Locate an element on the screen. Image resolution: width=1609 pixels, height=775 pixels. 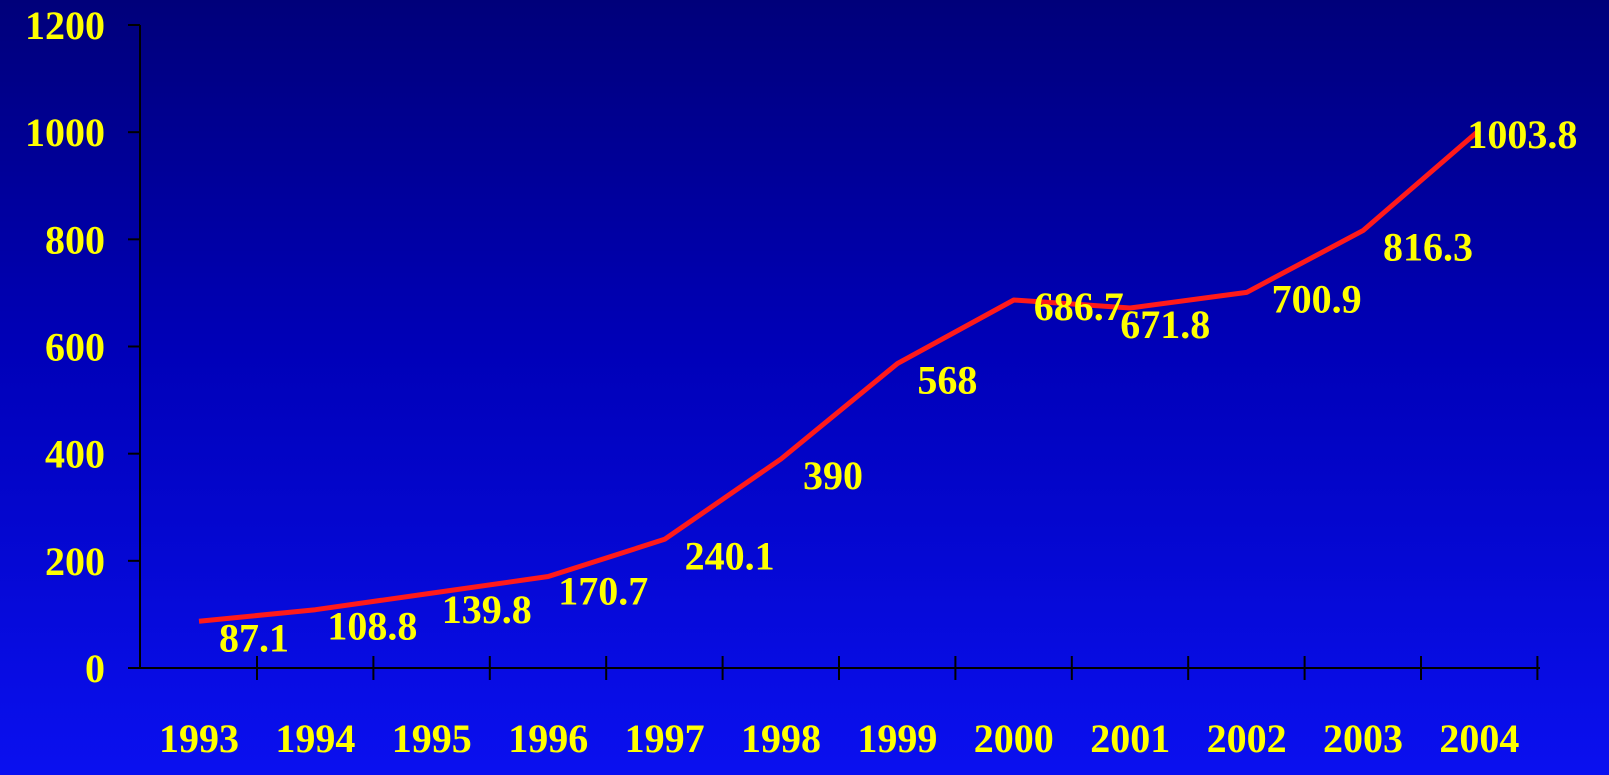
data-label: 390 is located at coordinates (833, 475).